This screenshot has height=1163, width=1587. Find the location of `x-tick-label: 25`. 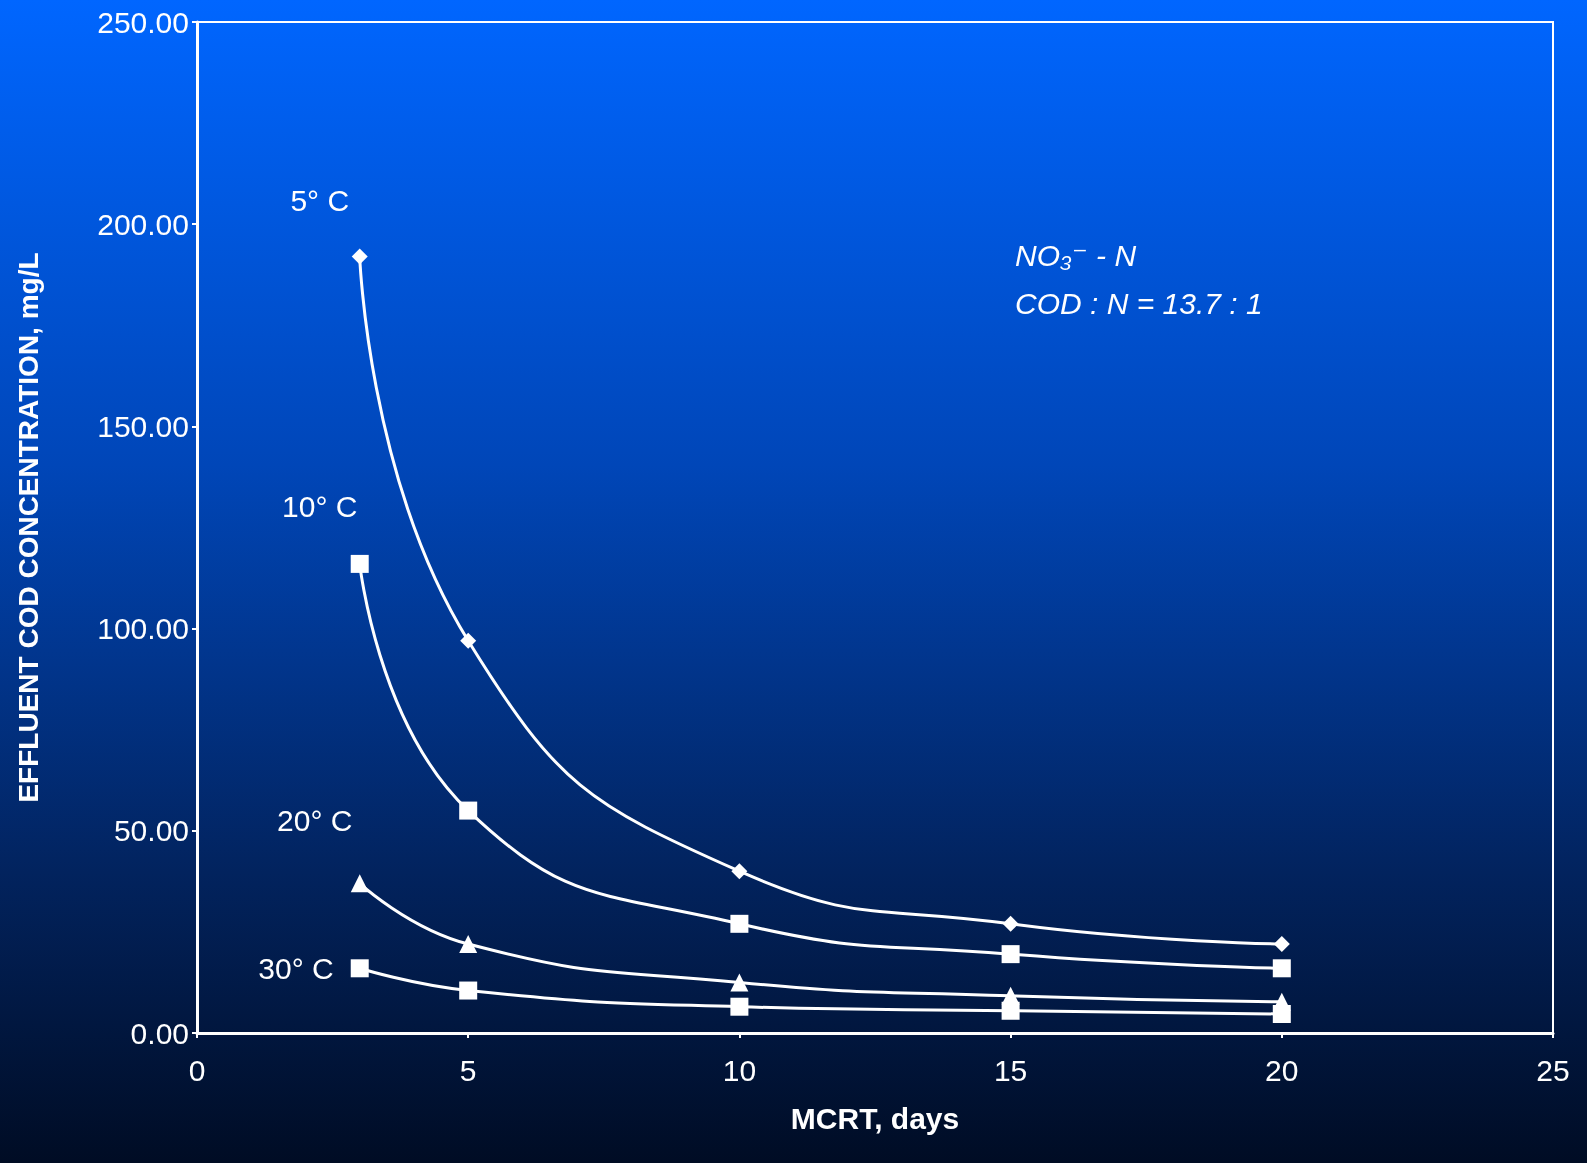

x-tick-label: 25 is located at coordinates (1553, 1070).